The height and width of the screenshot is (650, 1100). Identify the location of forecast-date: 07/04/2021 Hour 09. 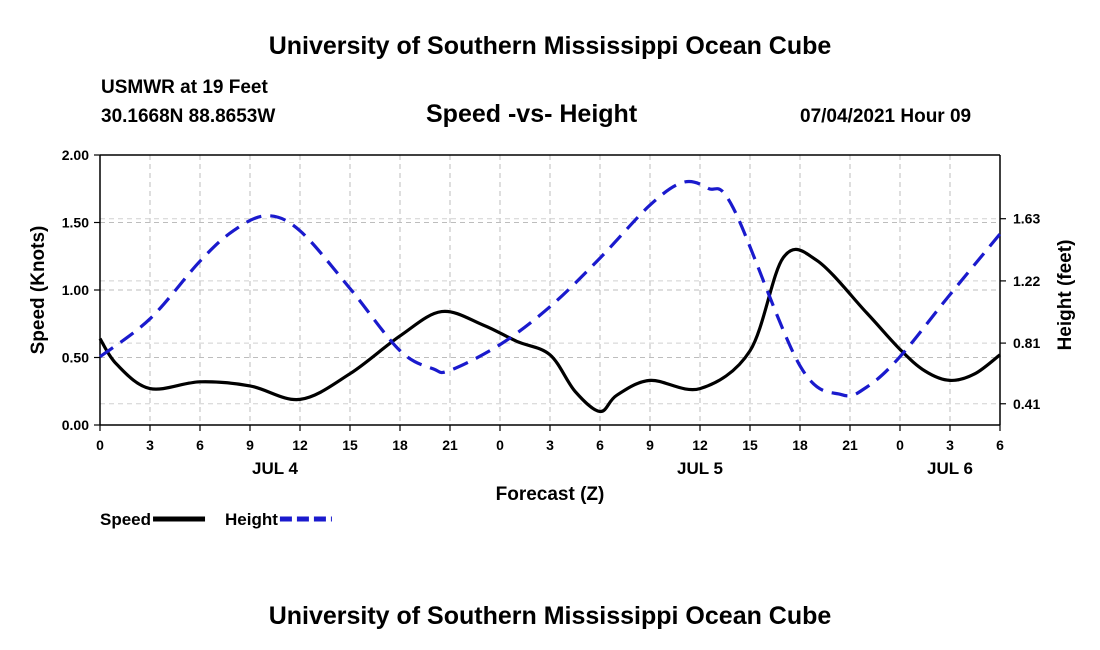
(886, 116).